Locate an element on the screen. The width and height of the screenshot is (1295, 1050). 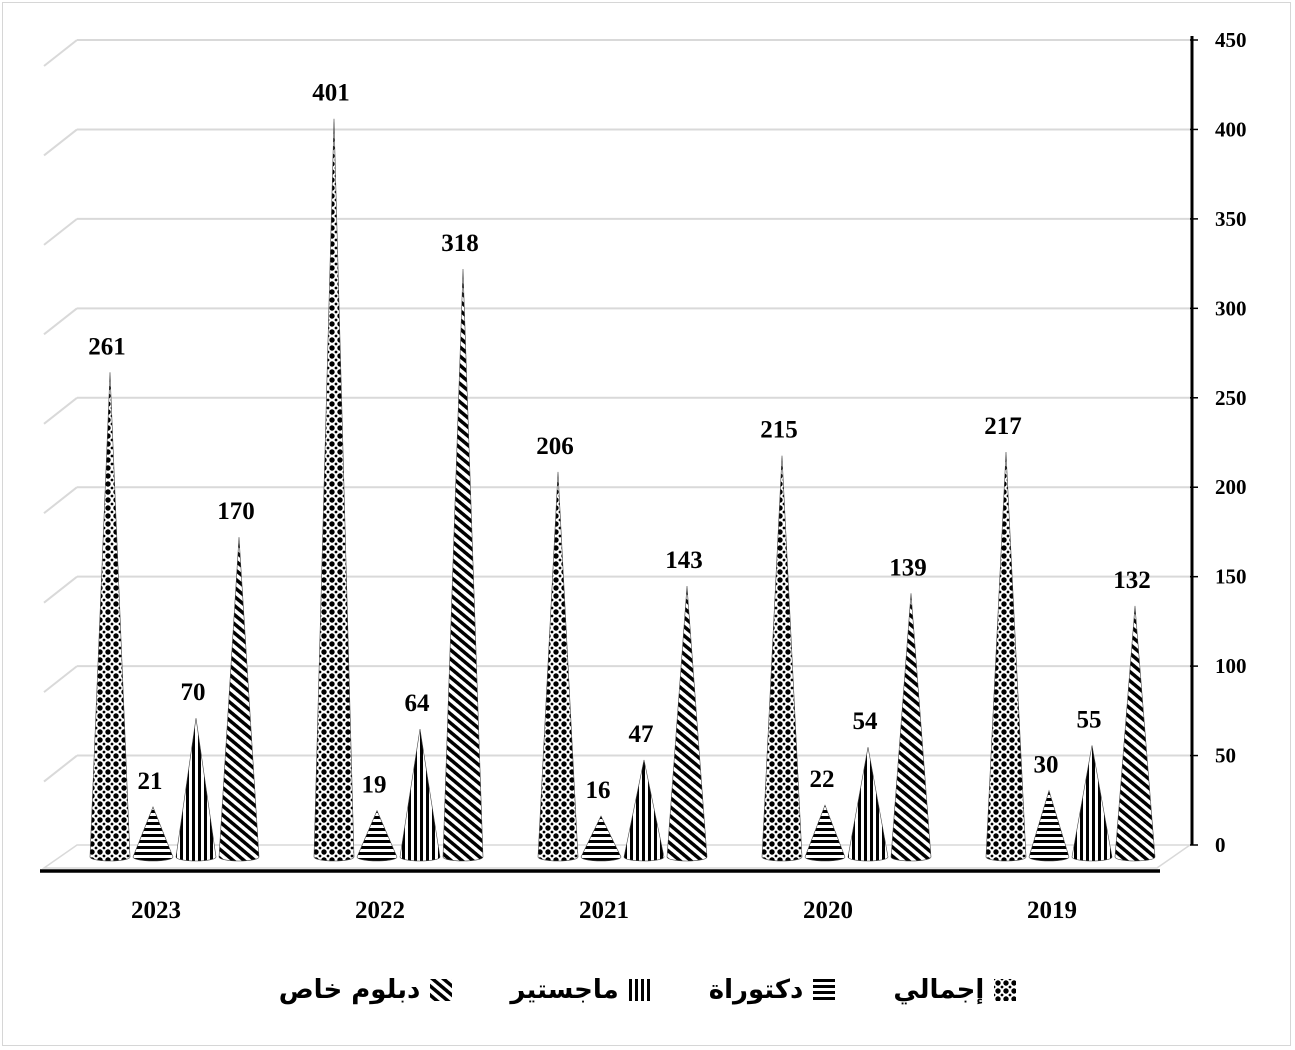
legend-item-total: إجمالي is located at coordinates (955, 990).